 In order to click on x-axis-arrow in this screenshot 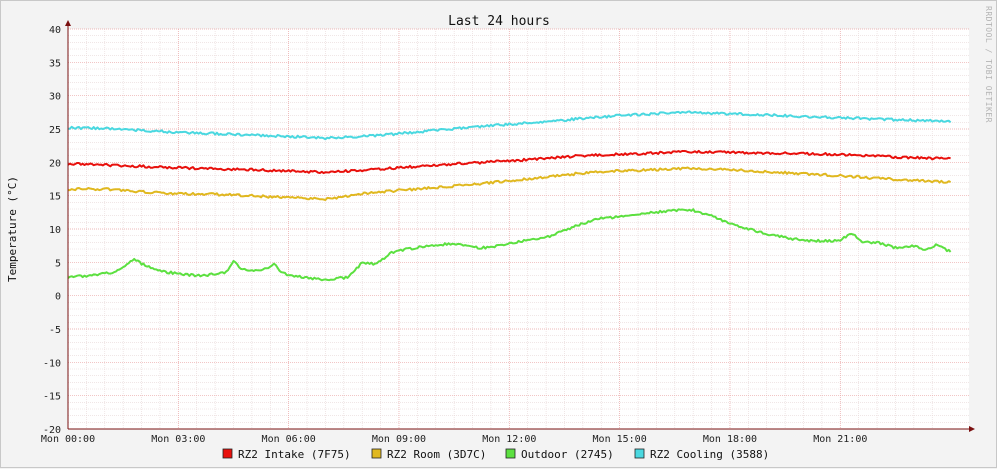, I will do `click(972, 429)`.